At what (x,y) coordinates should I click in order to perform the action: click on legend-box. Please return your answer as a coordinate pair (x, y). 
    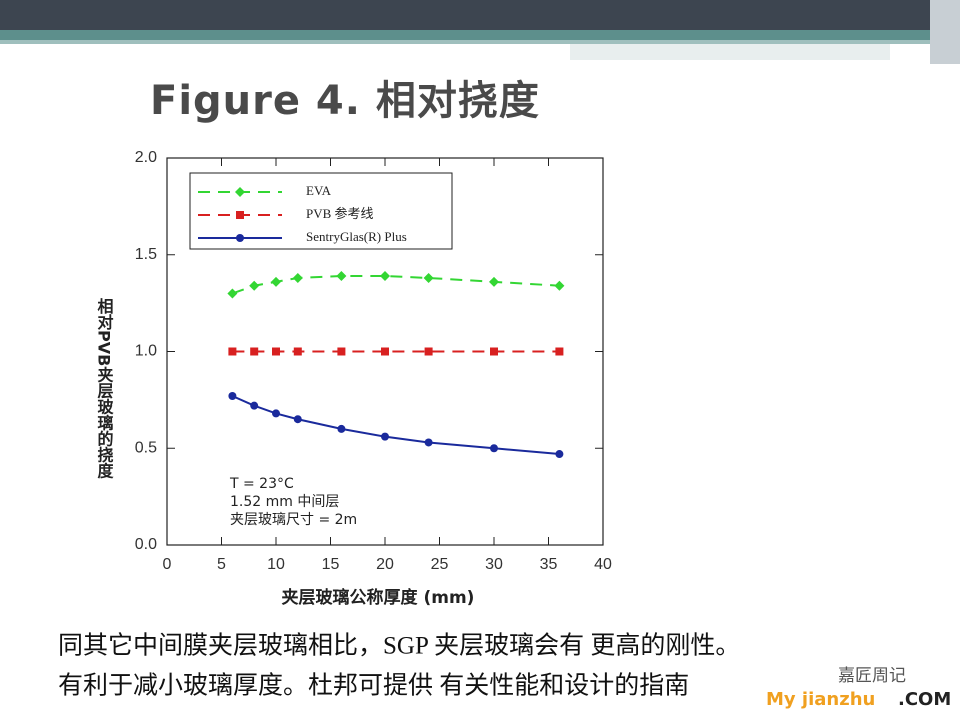
    Looking at the image, I should click on (321, 211).